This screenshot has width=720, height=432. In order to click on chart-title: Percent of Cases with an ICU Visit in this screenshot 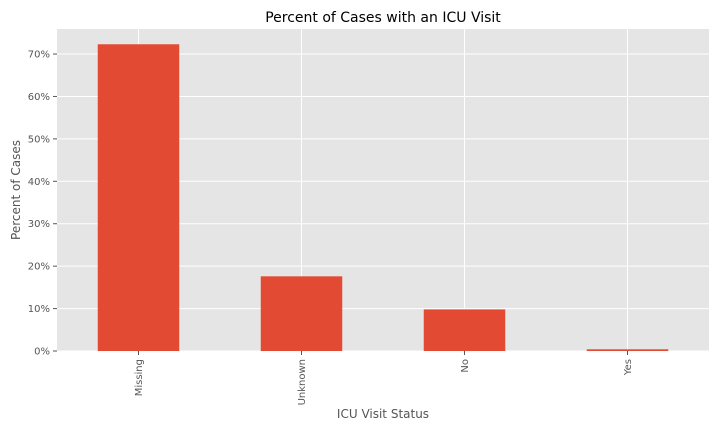, I will do `click(383, 18)`.